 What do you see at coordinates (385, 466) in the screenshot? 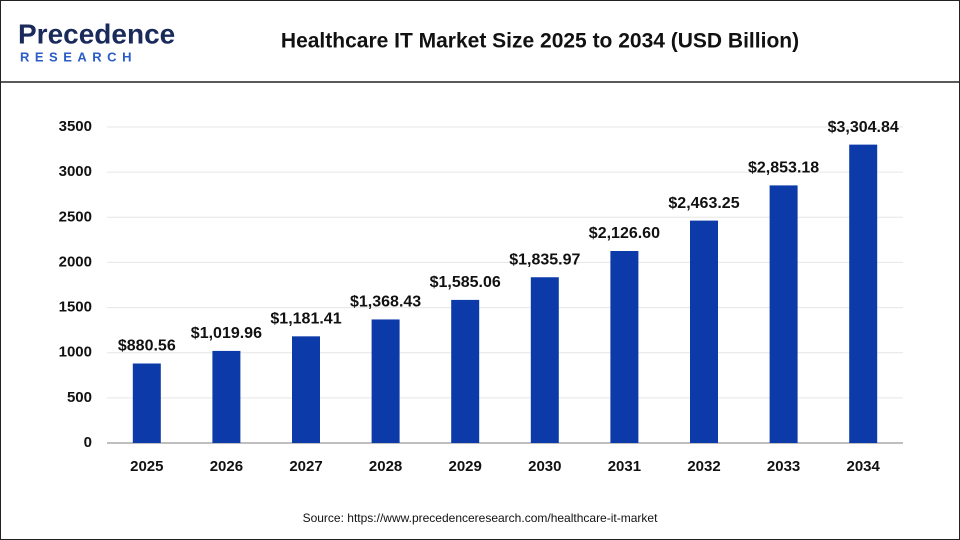
I see `x-tick-label: 2028` at bounding box center [385, 466].